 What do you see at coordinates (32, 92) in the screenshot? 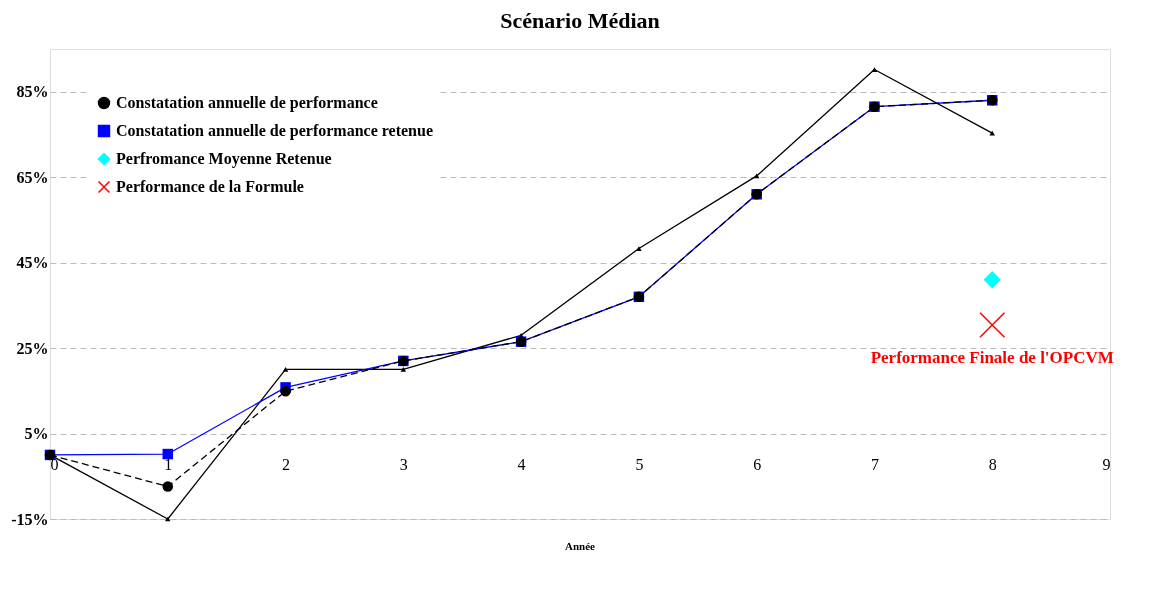
I see `y-tick-label: 85%` at bounding box center [32, 92].